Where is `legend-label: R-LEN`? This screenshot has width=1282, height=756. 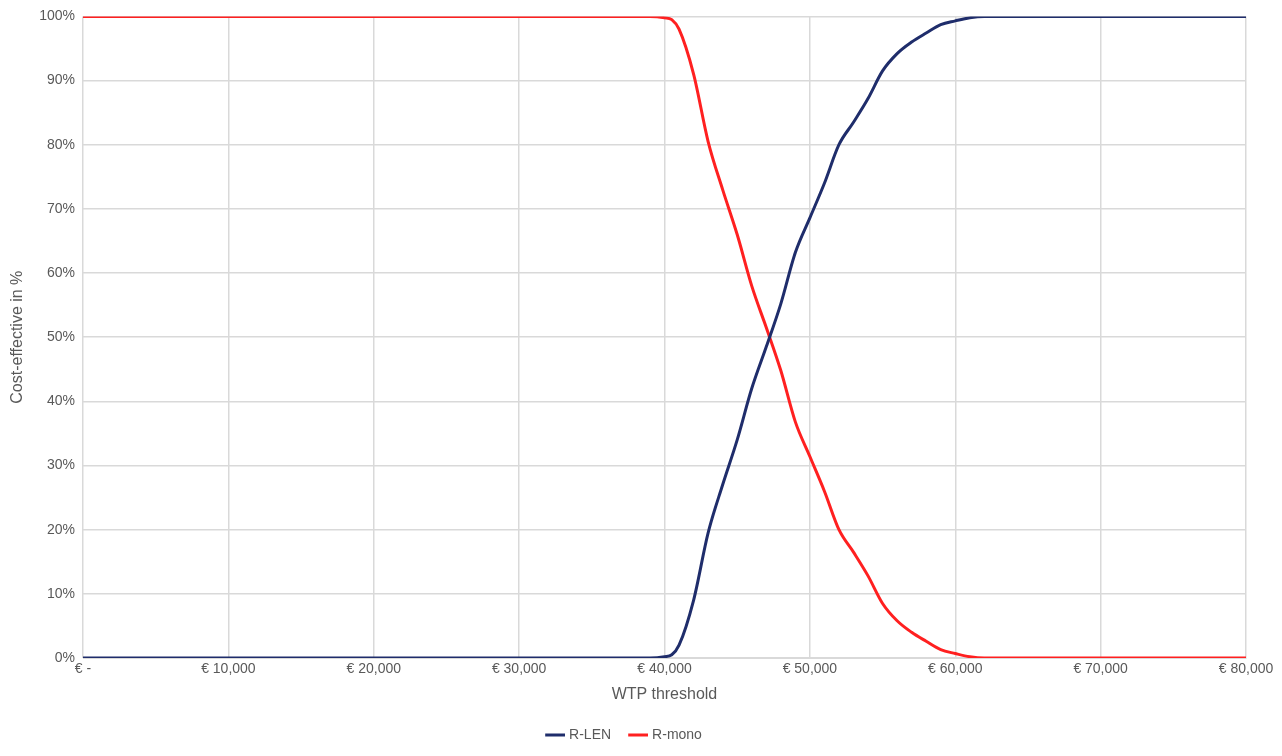 legend-label: R-LEN is located at coordinates (590, 733).